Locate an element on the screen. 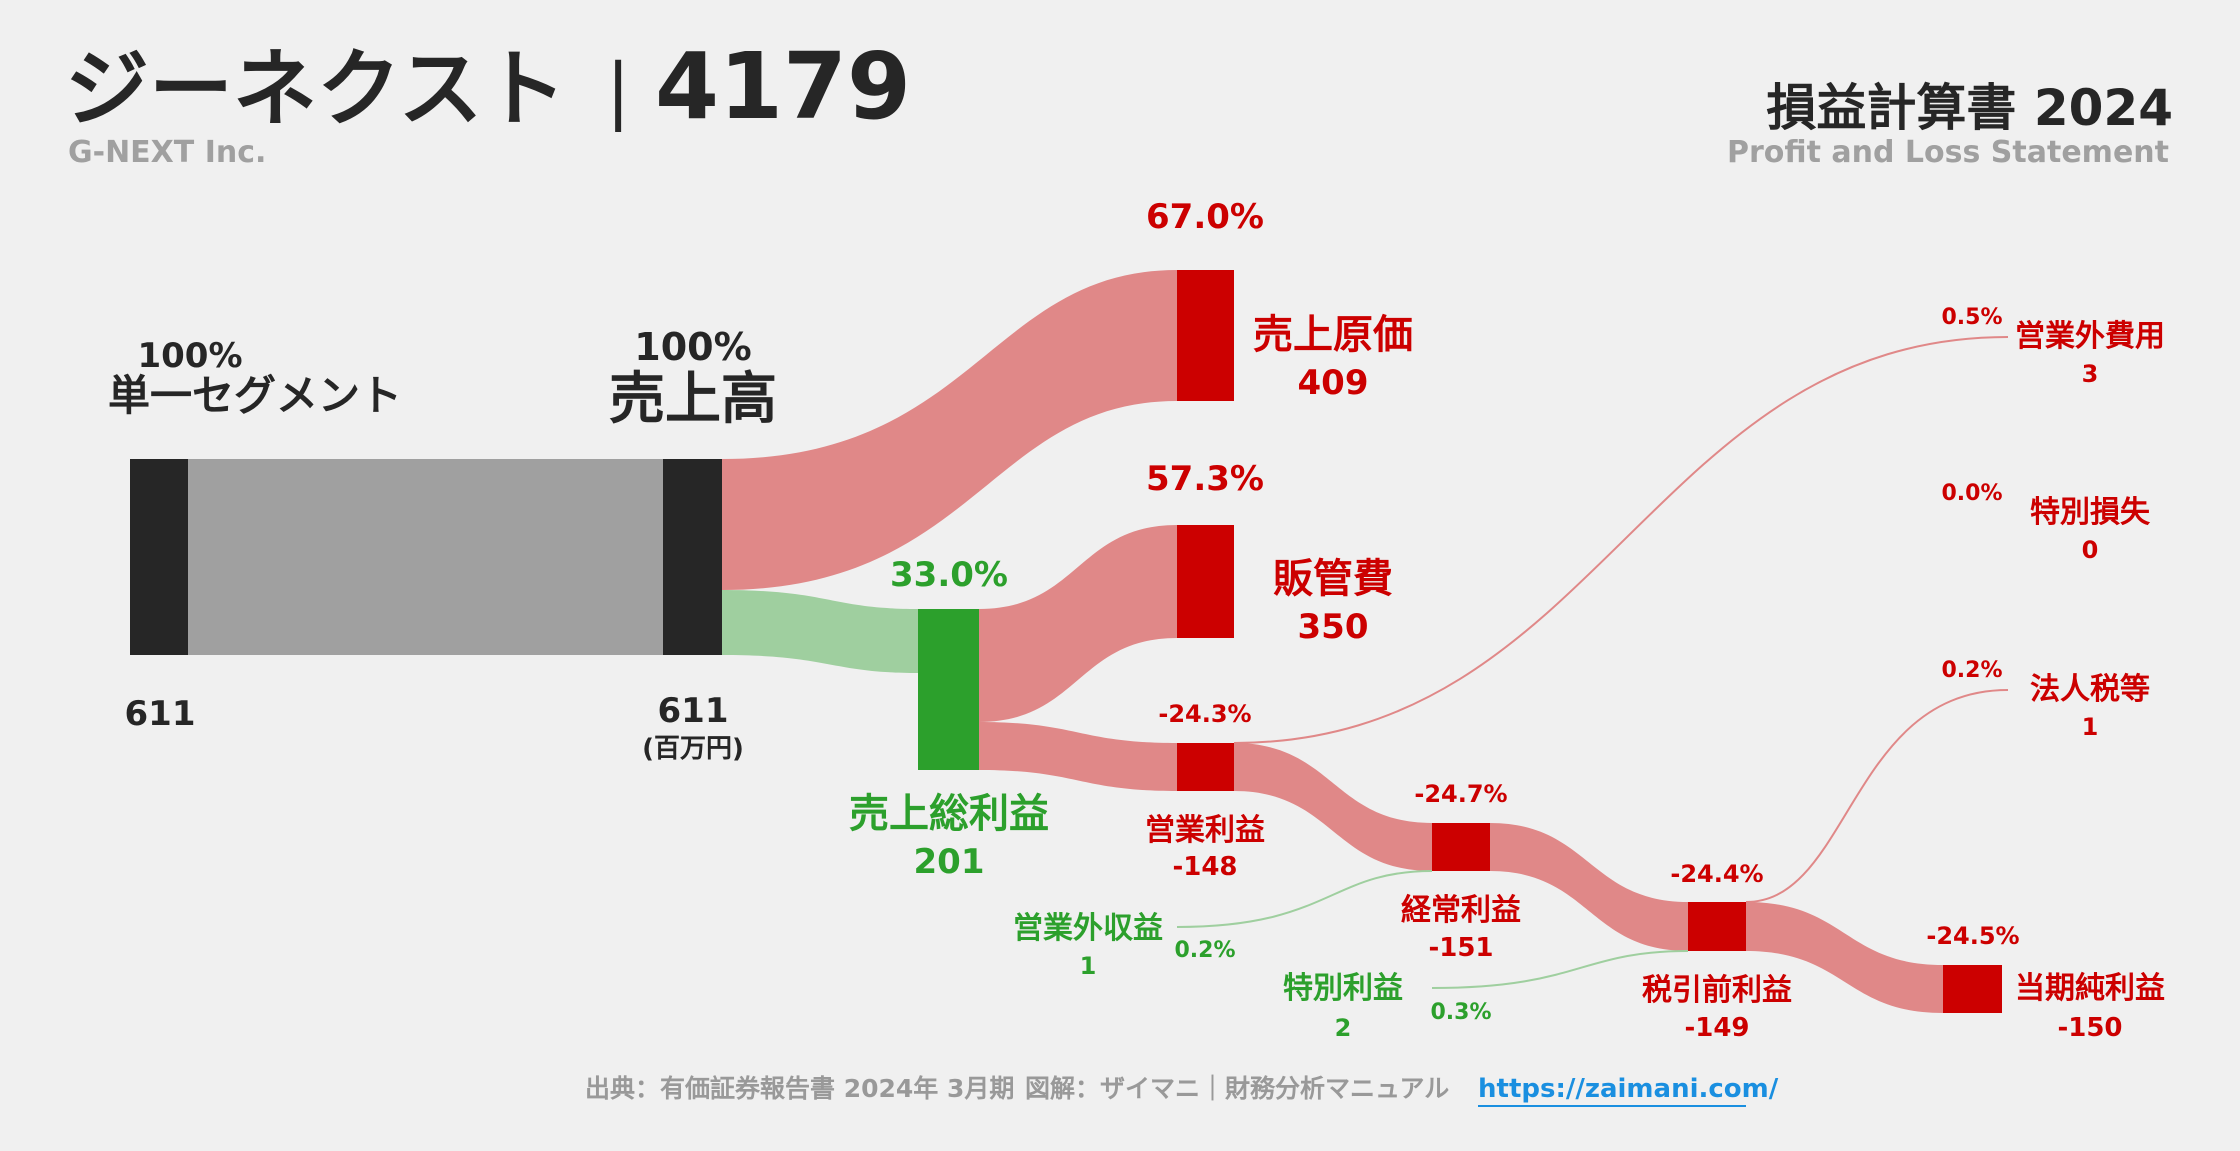  footer-url: https://zaimani.com/ is located at coordinates (1628, 1089).